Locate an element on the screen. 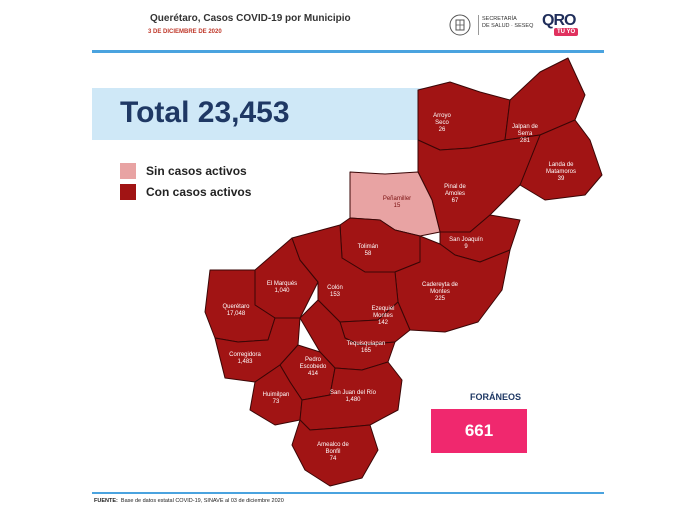 The width and height of the screenshot is (696, 522). region-san-juan is located at coordinates (351, 396).